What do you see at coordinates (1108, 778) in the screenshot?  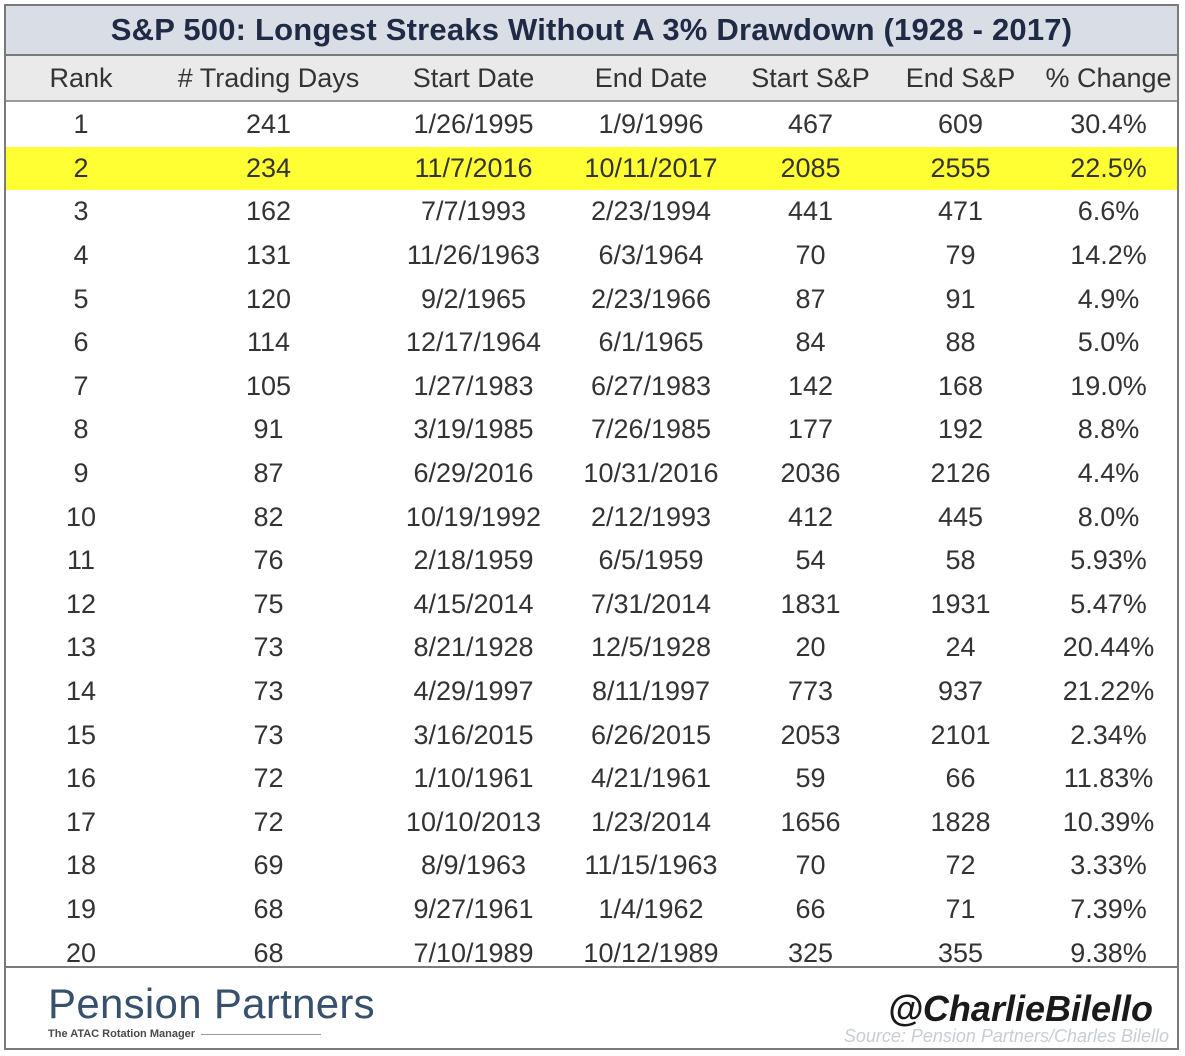 I see `cell-pct-change-col: 11.83%` at bounding box center [1108, 778].